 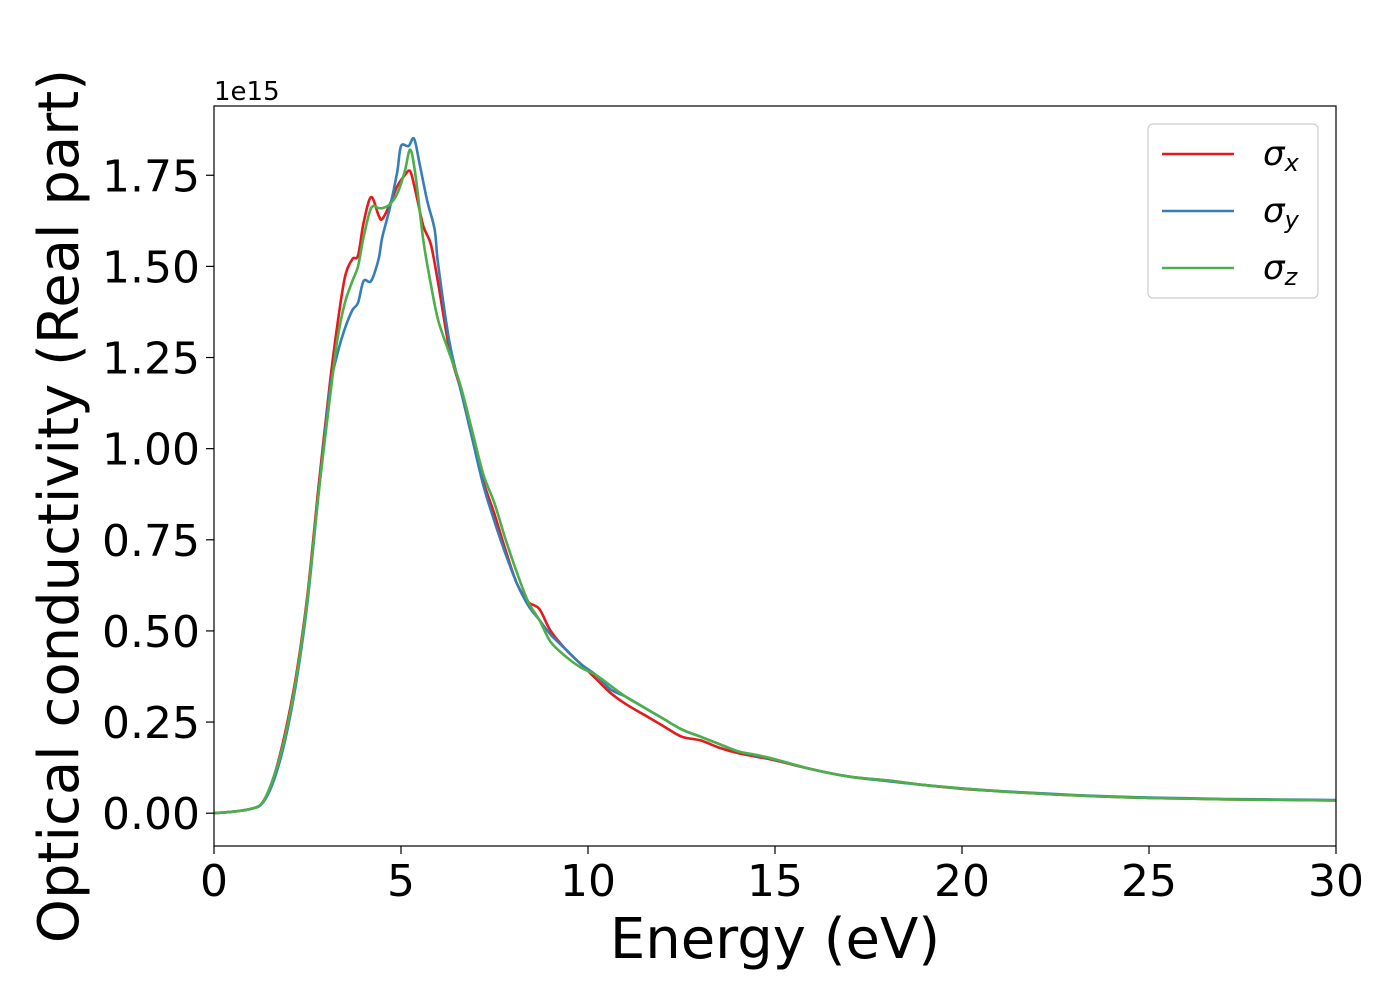 What do you see at coordinates (151, 176) in the screenshot?
I see `y-tick-label: 1.75` at bounding box center [151, 176].